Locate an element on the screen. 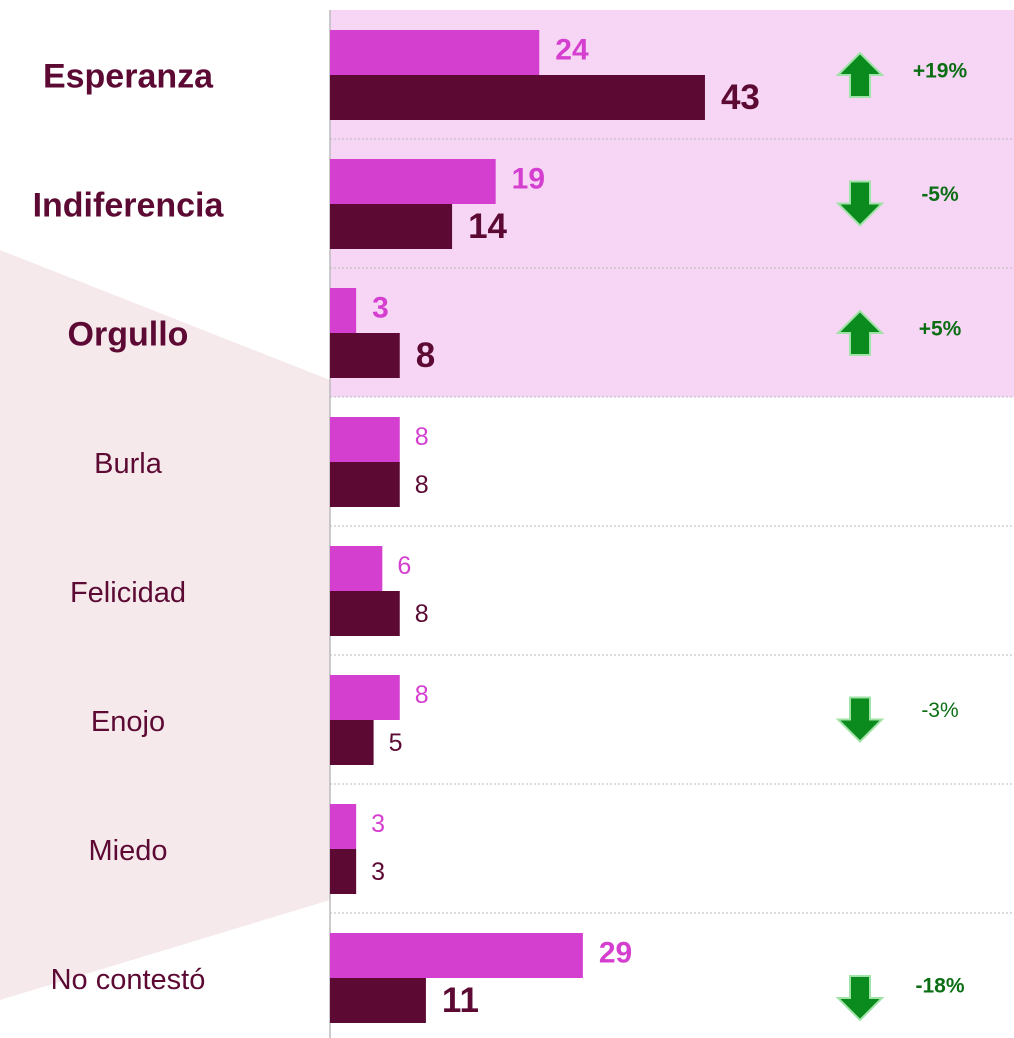 The image size is (1014, 1038). change-label: +5% is located at coordinates (940, 329).